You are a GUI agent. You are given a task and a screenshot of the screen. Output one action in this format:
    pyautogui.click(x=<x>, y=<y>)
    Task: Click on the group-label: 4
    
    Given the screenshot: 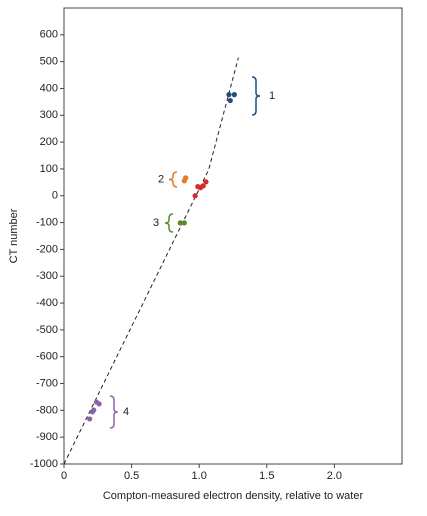 What is the action you would take?
    pyautogui.click(x=126, y=412)
    